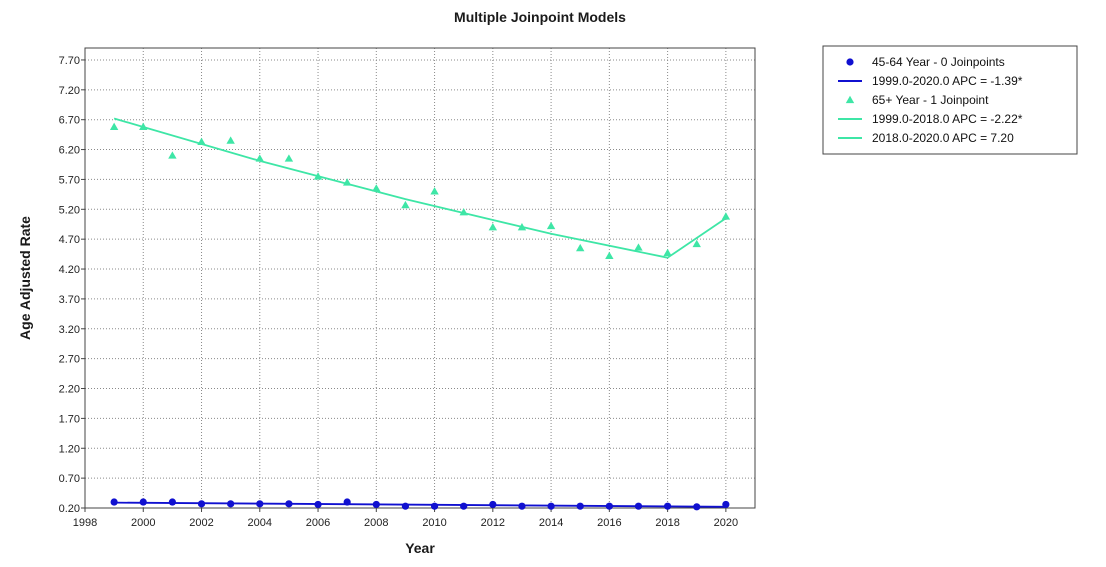 The width and height of the screenshot is (1106, 567). I want to click on legend-label: 2018.0-2020.0 APC = 7.20, so click(943, 138).